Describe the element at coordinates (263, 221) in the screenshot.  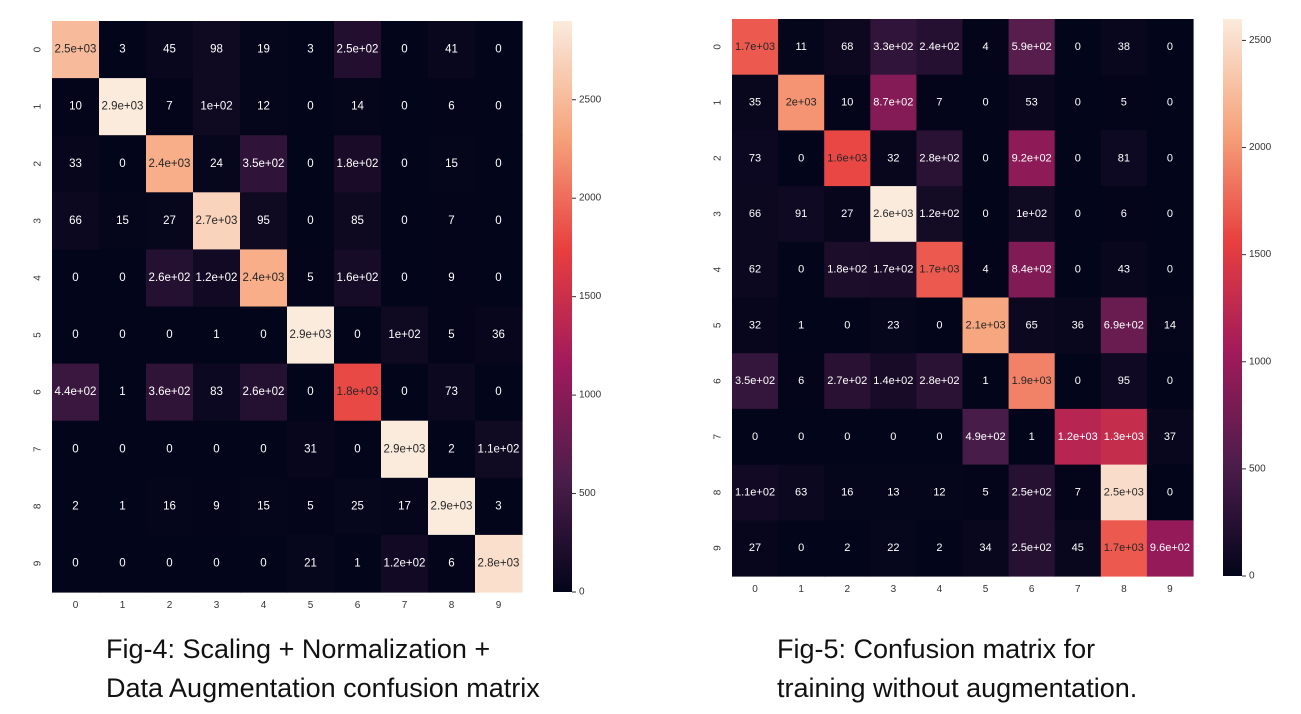
I see `cell-label: 95` at that location.